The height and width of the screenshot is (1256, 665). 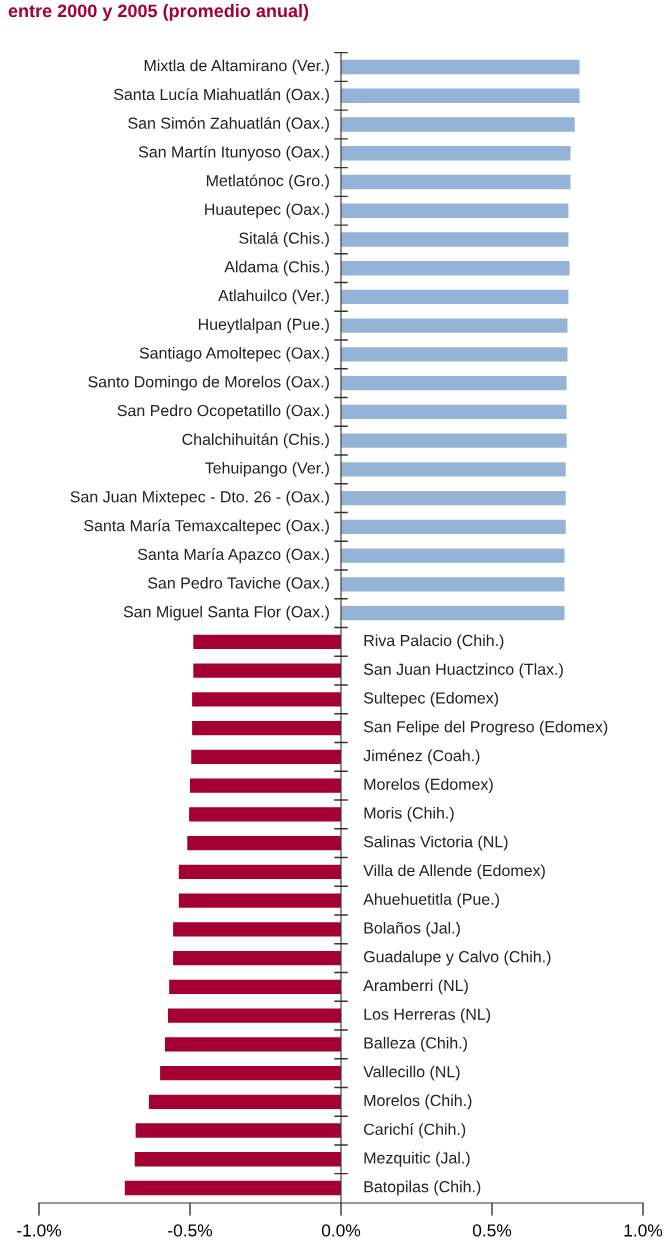 What do you see at coordinates (238, 584) in the screenshot?
I see `y-tick-label: San Pedro Taviche (Oax.)` at bounding box center [238, 584].